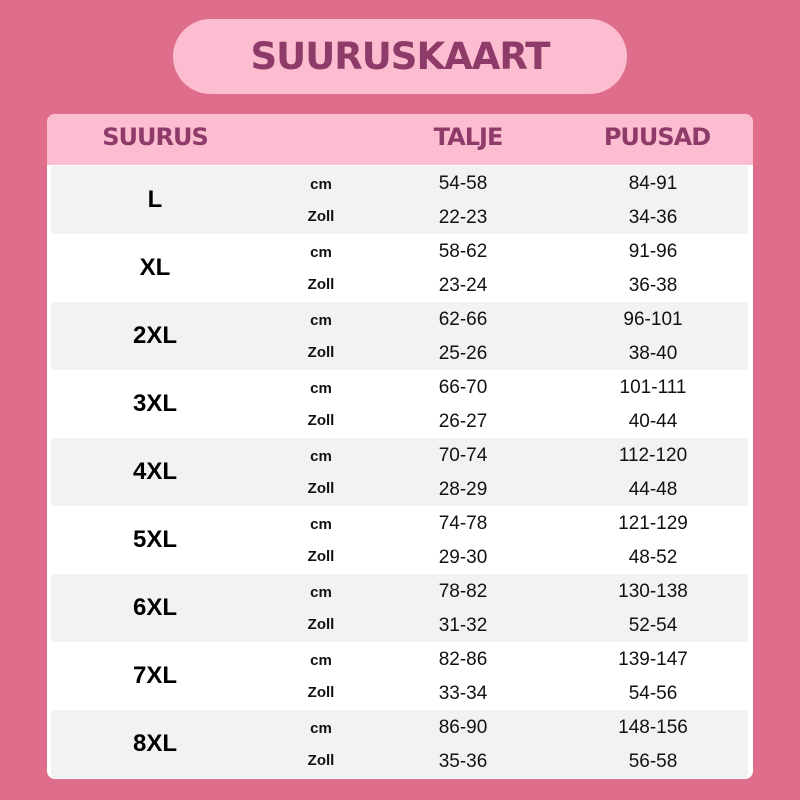 The width and height of the screenshot is (800, 800). Describe the element at coordinates (399, 540) in the screenshot. I see `table-row: 5XL cm Zoll 74-78 29-30 121-129 48-52` at that location.